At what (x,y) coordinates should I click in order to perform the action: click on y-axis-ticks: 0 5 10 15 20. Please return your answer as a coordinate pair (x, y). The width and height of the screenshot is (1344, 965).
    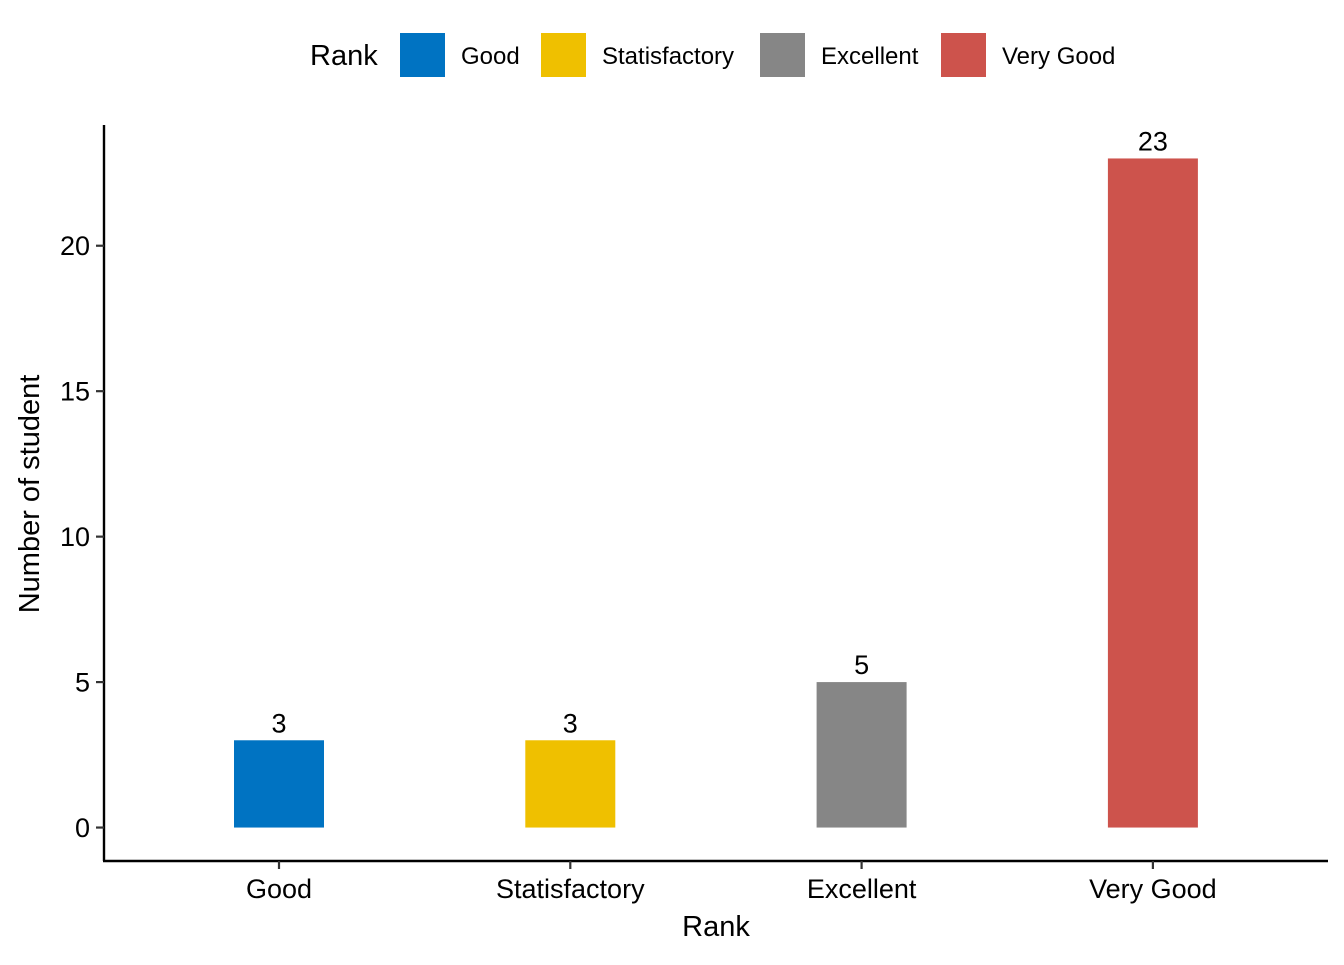
    Looking at the image, I should click on (82, 537).